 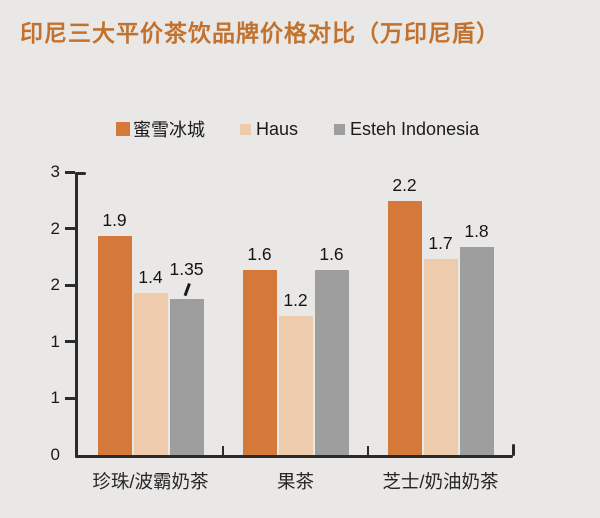 What do you see at coordinates (260, 33) in the screenshot?
I see `chart-title: 印尼三大平价茶饮品牌价格对比（万印尼盾）` at bounding box center [260, 33].